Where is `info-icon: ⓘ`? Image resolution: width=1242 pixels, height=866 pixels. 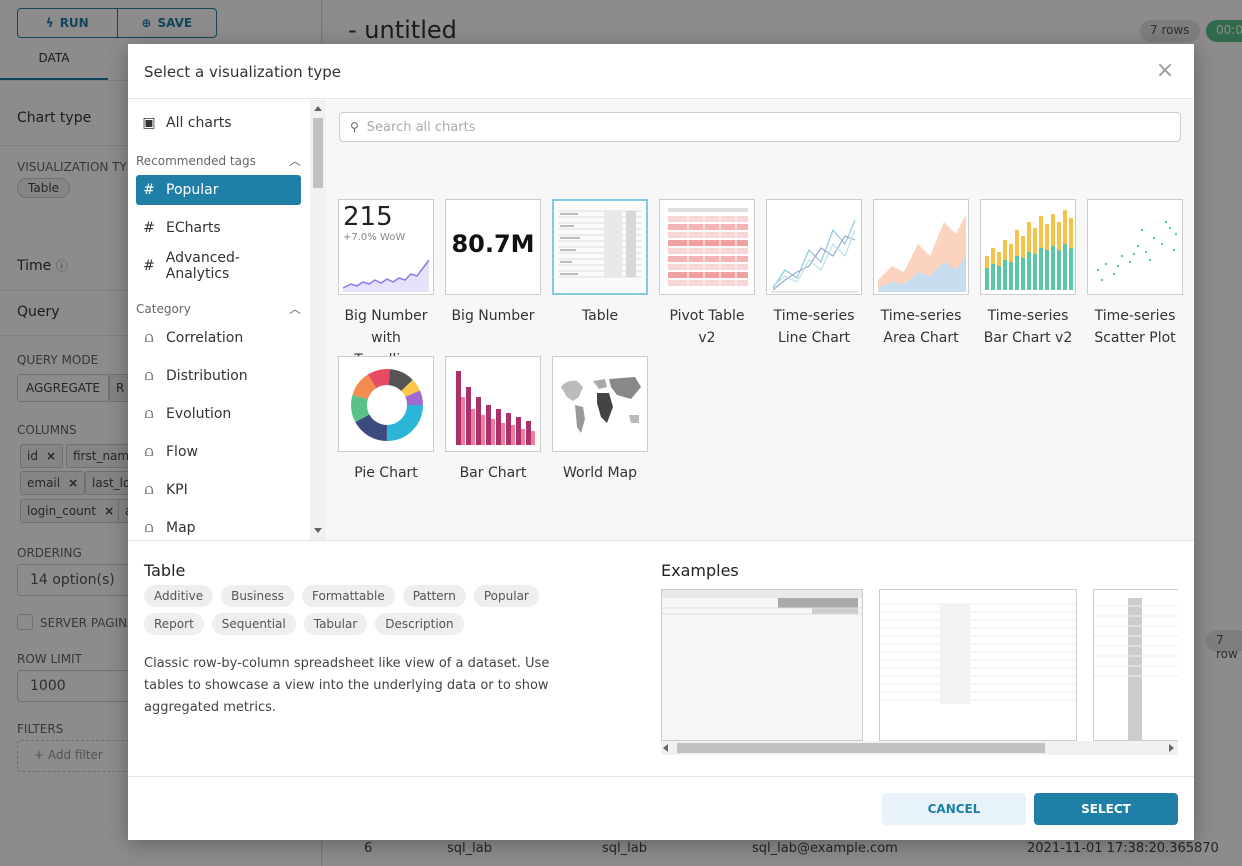 info-icon: ⓘ is located at coordinates (61, 266).